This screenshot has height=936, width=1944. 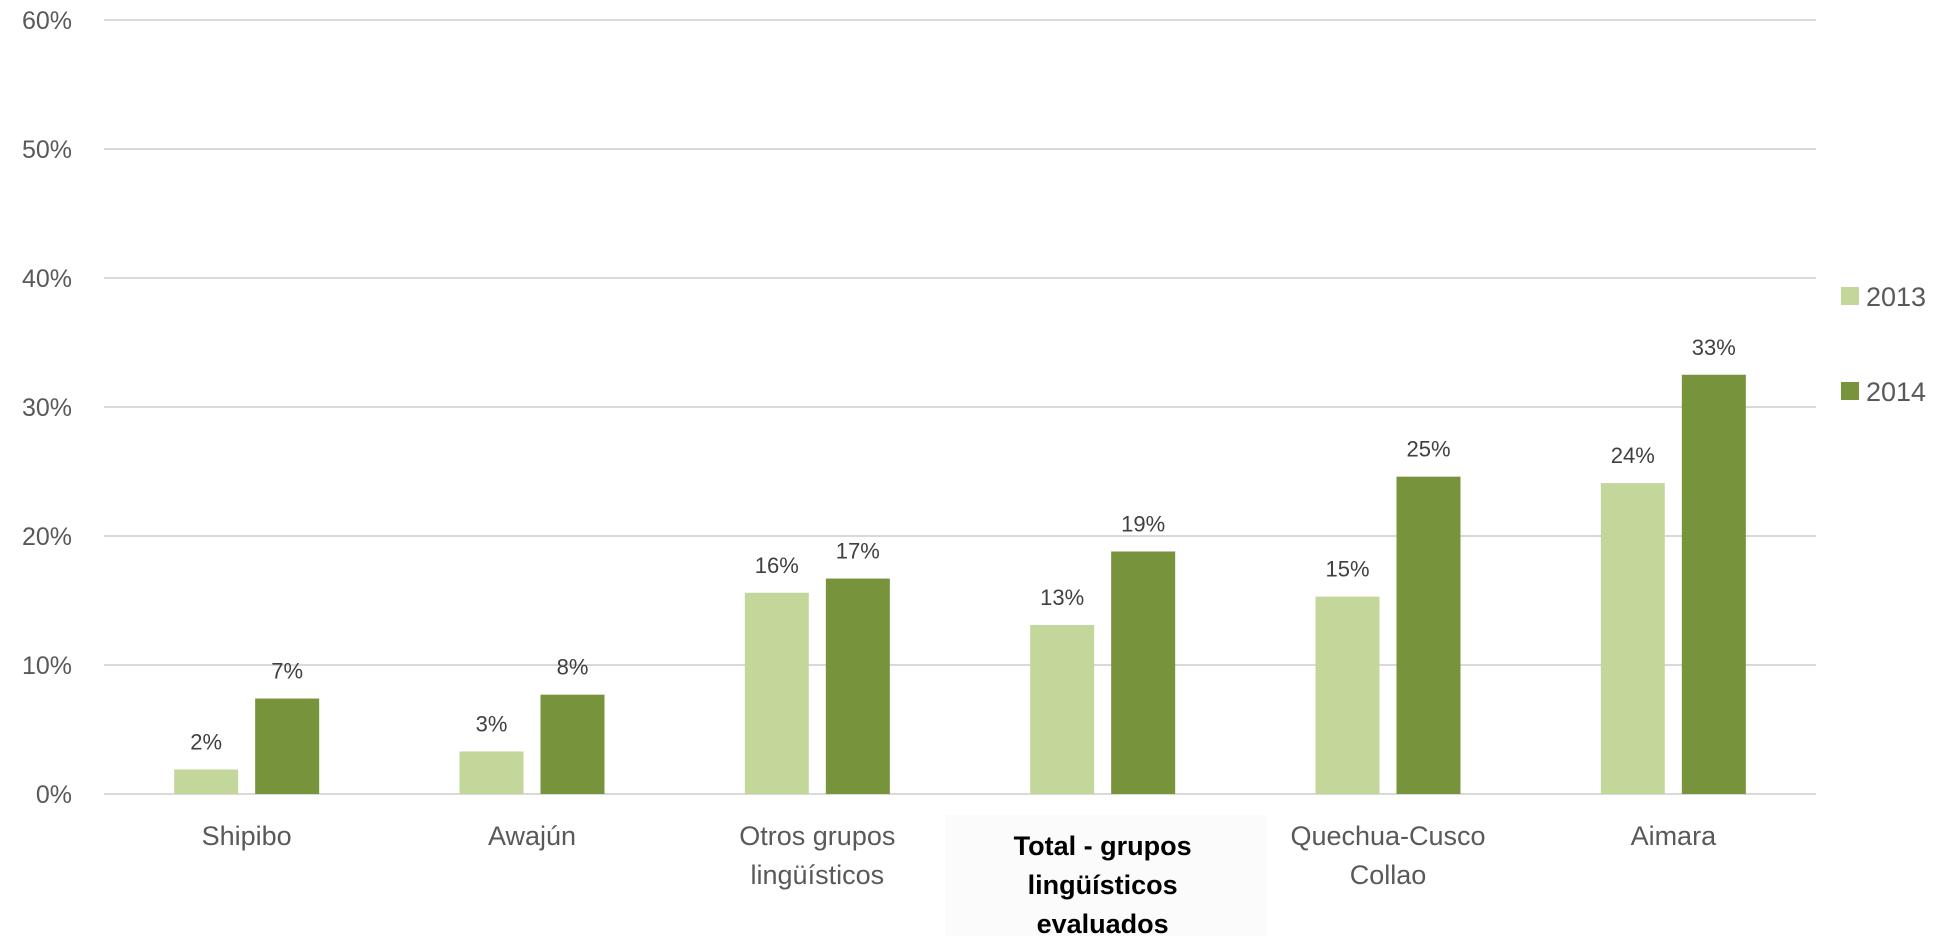 What do you see at coordinates (47, 21) in the screenshot?
I see `y-tick-label: 60%` at bounding box center [47, 21].